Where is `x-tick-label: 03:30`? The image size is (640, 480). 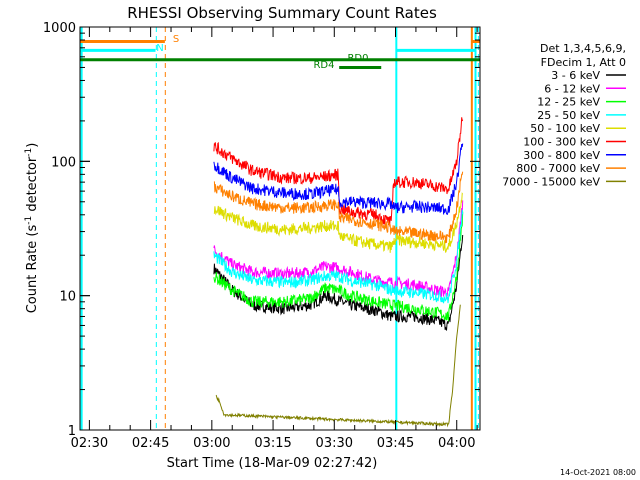
x-tick-label: 03:30 is located at coordinates (334, 443).